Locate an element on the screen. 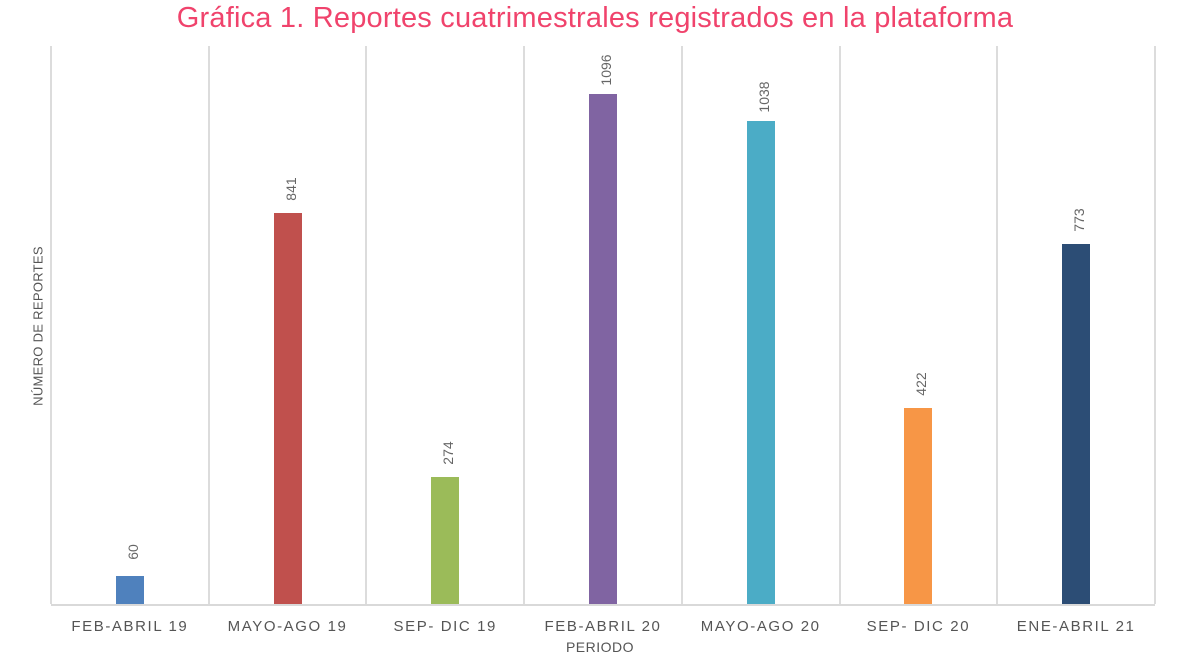 Image resolution: width=1200 pixels, height=670 pixels. data-label: 60 is located at coordinates (132, 552).